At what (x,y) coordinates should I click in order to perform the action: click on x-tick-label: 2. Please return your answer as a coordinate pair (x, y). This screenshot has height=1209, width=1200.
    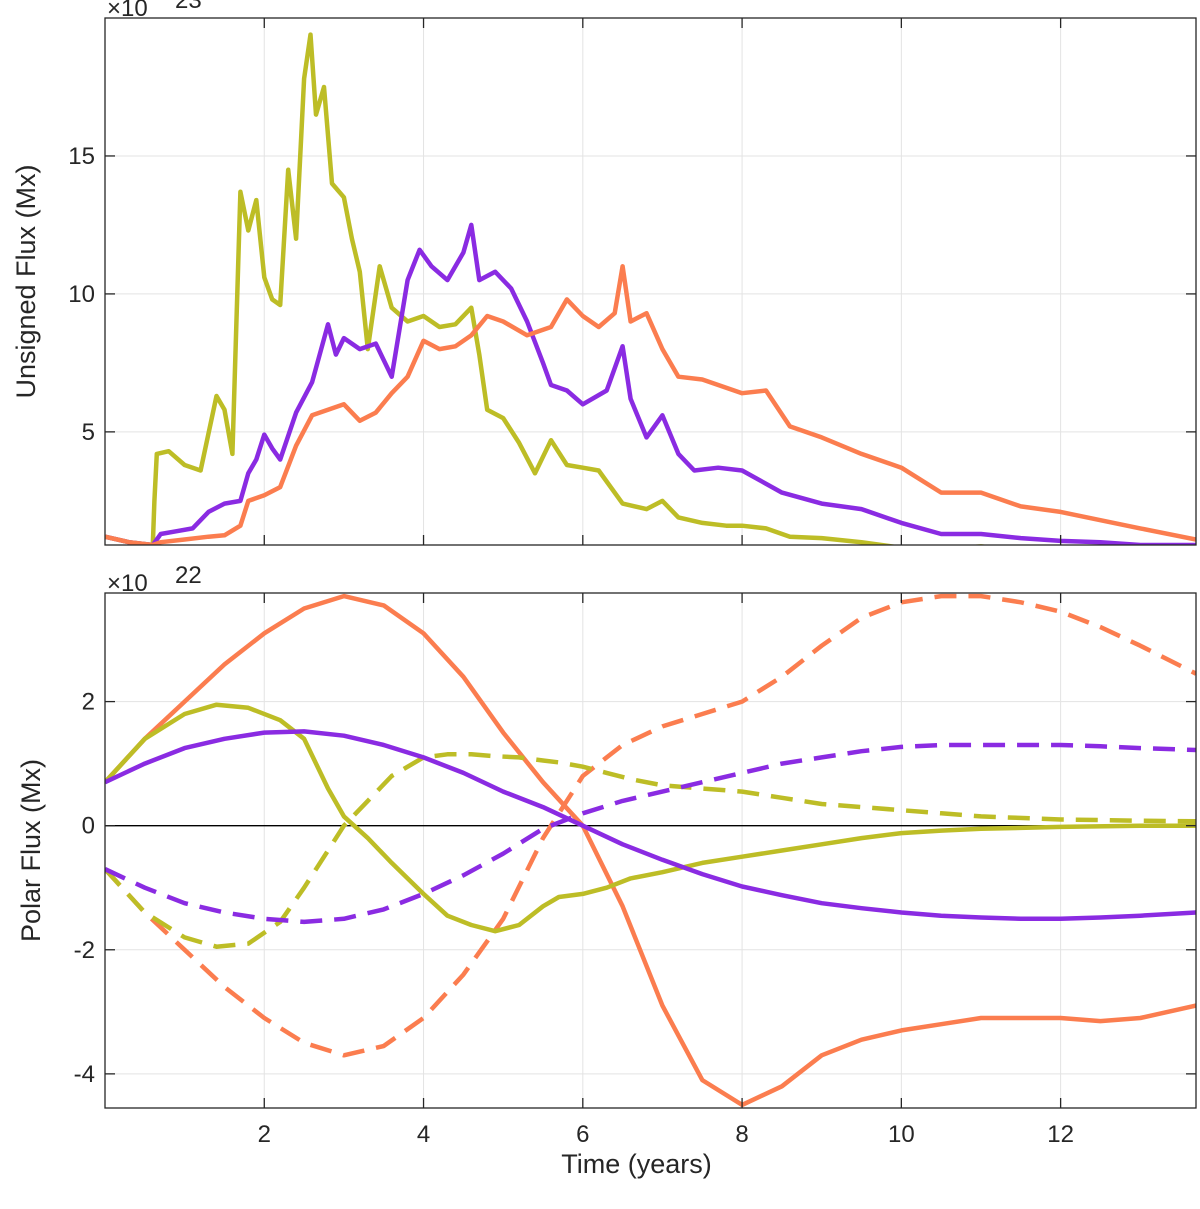
    Looking at the image, I should click on (264, 1134).